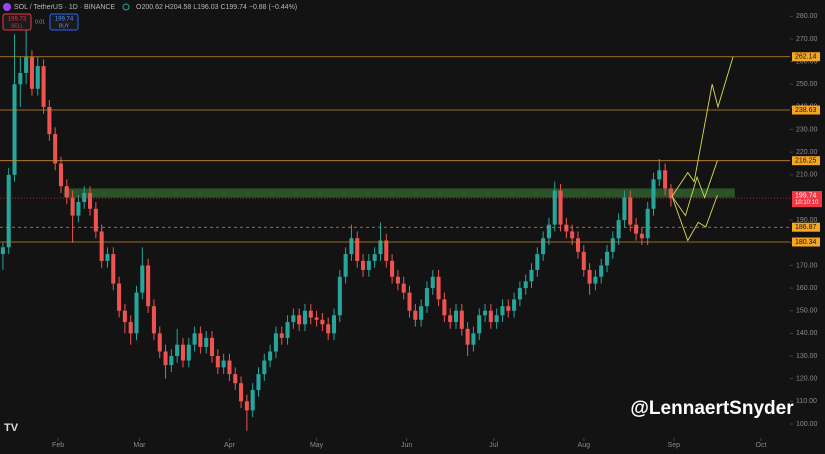 The image size is (825, 454). What do you see at coordinates (406, 445) in the screenshot?
I see `x-tick-label: Jun` at bounding box center [406, 445].